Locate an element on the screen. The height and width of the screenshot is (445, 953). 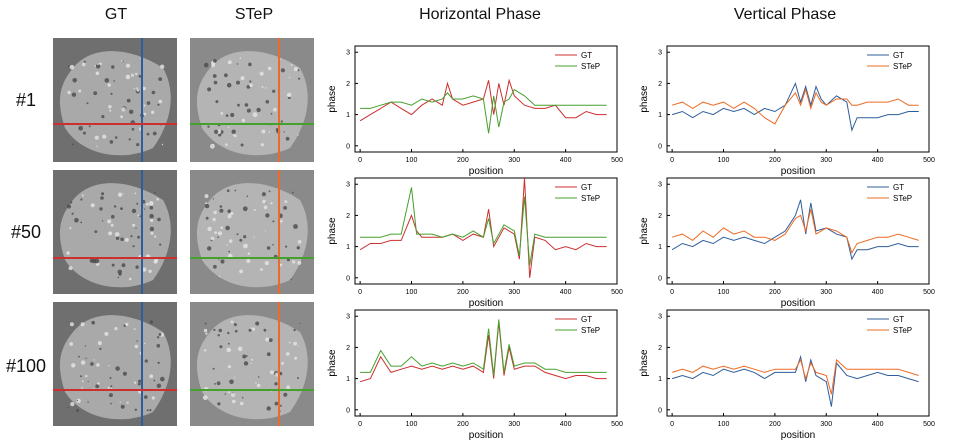
column-title-vertical: Vertical Phase is located at coordinates (785, 14).